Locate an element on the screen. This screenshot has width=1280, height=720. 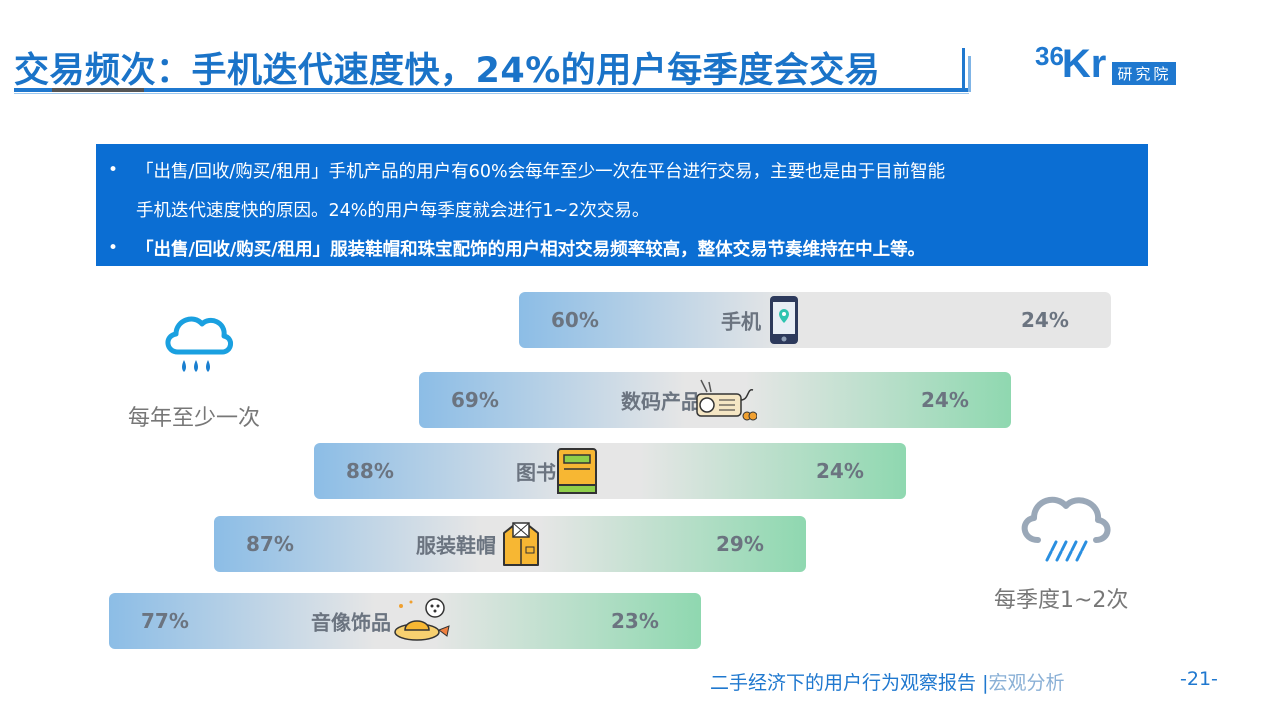
bar-1: 69% 数码产品 24% is located at coordinates (715, 400).